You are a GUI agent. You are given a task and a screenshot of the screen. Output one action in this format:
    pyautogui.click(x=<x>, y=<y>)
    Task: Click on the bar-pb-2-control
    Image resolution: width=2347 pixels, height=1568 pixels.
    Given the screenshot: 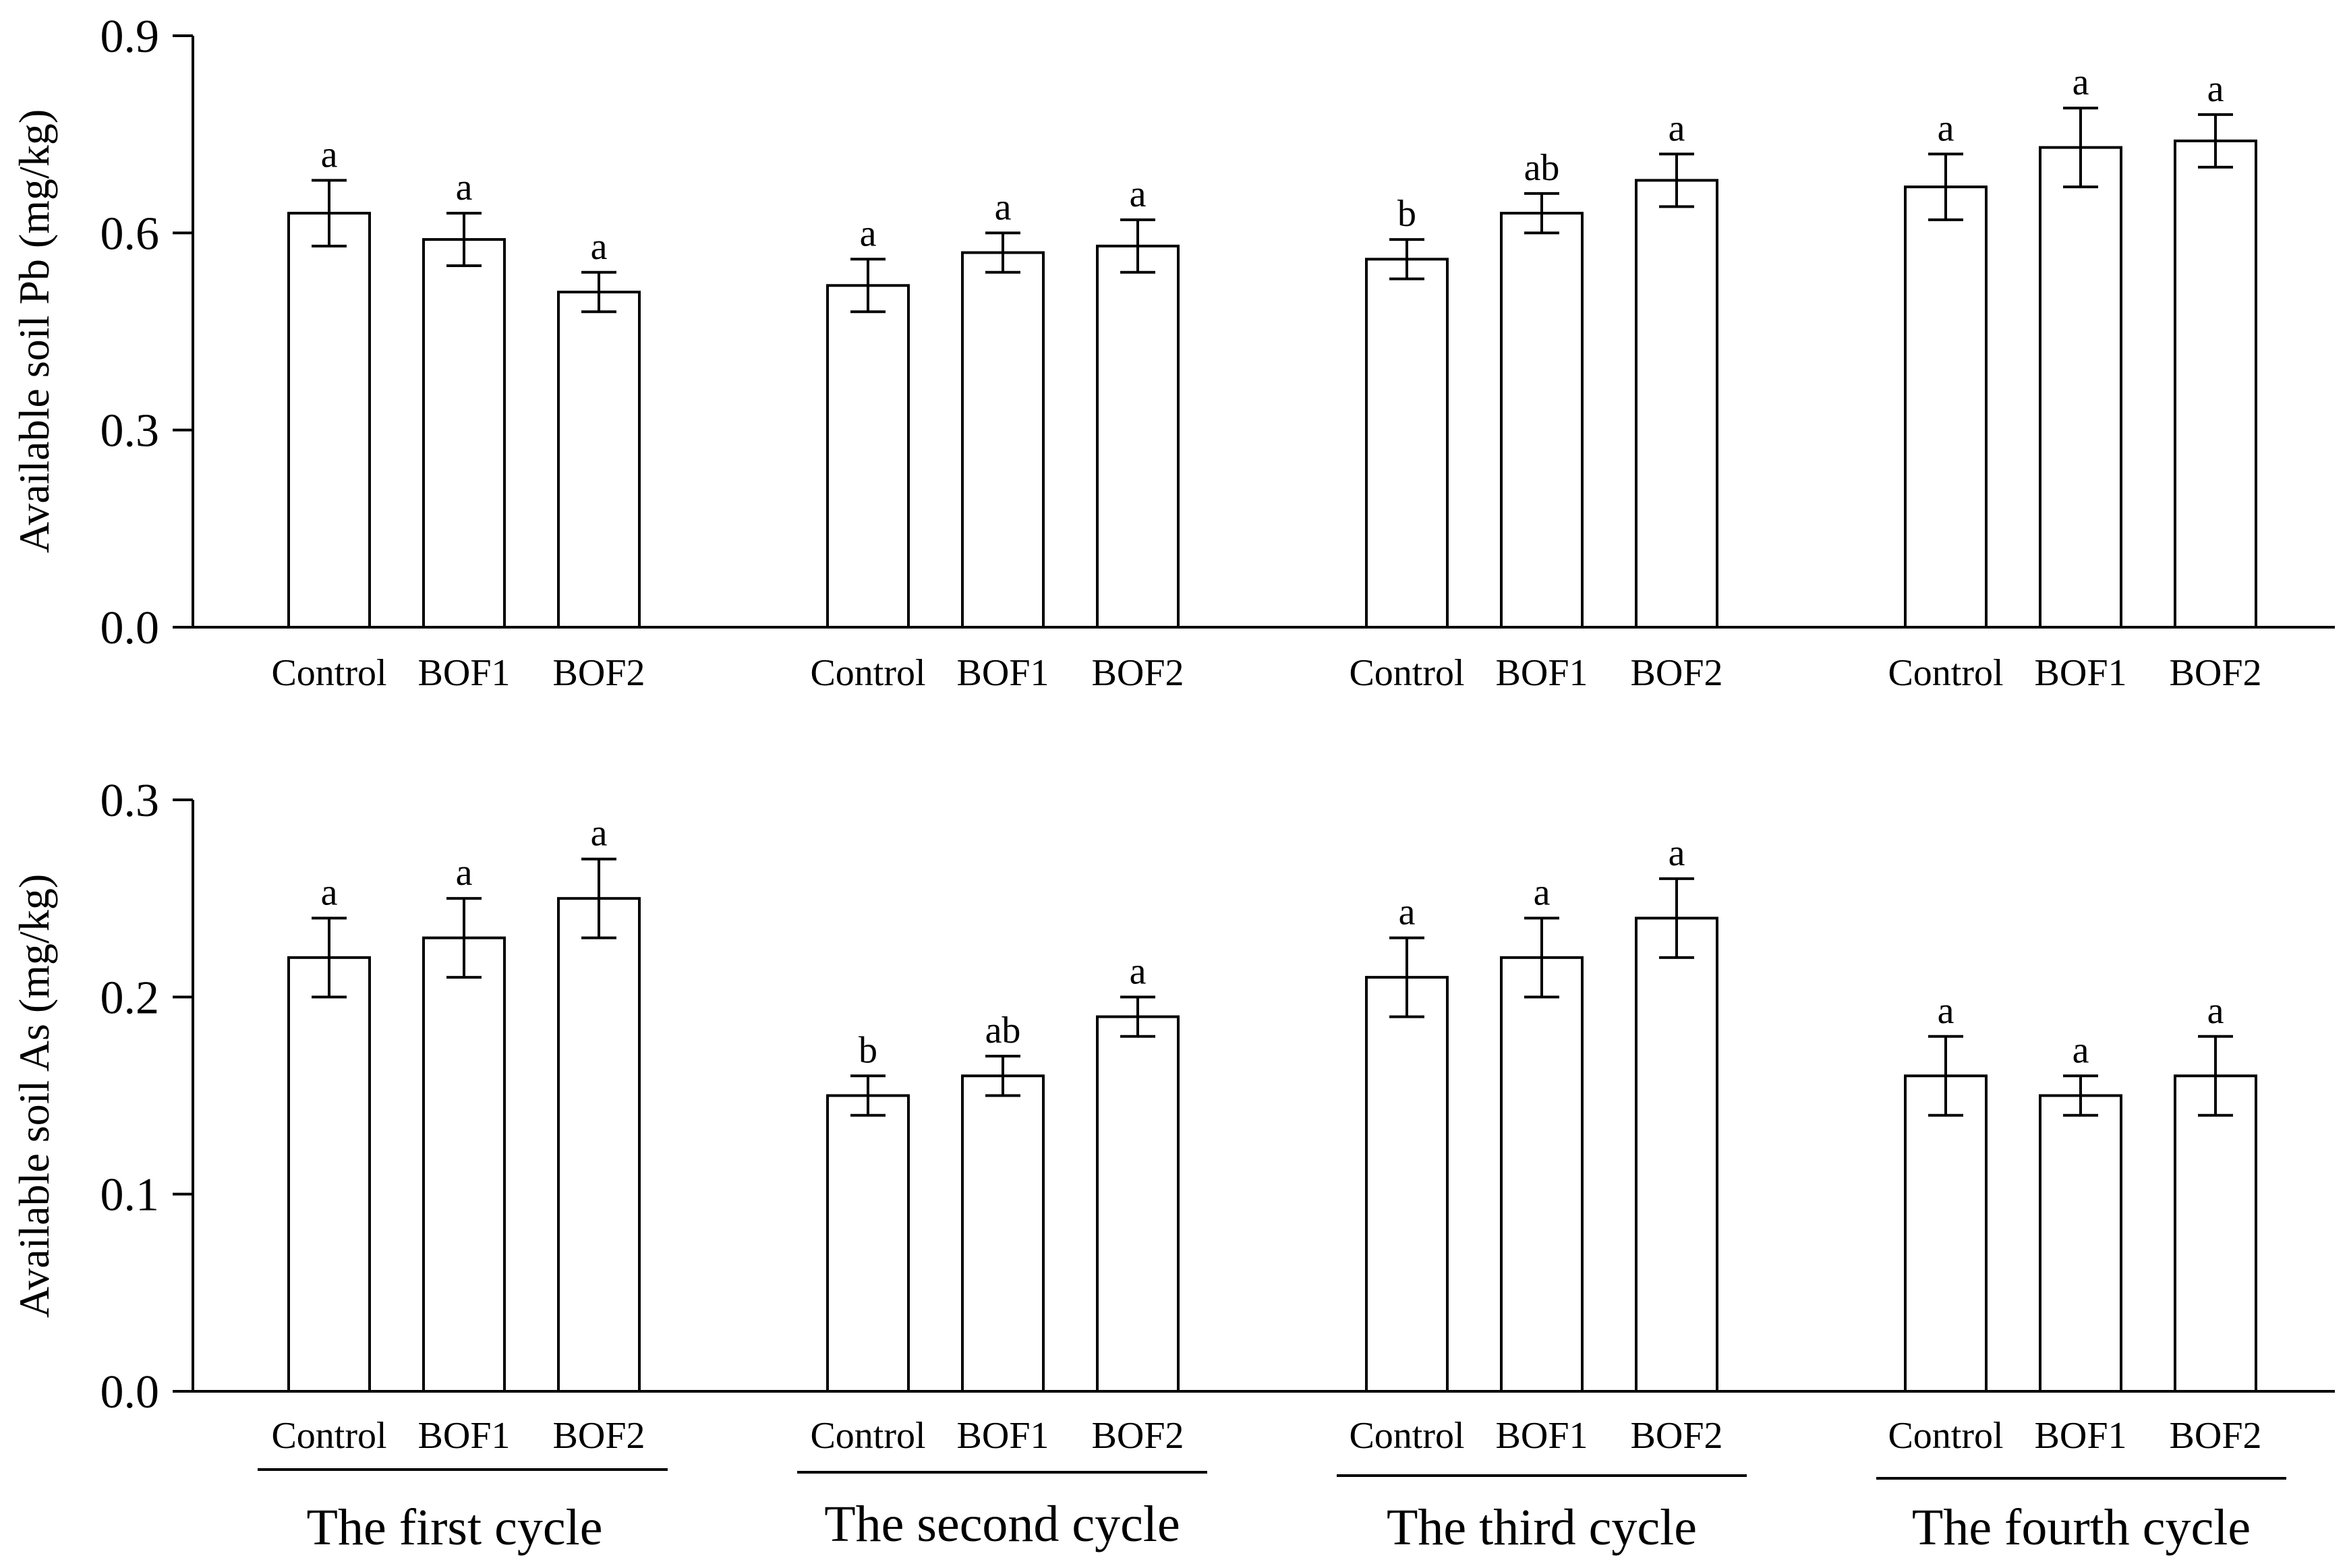 What is the action you would take?
    pyautogui.click(x=868, y=456)
    